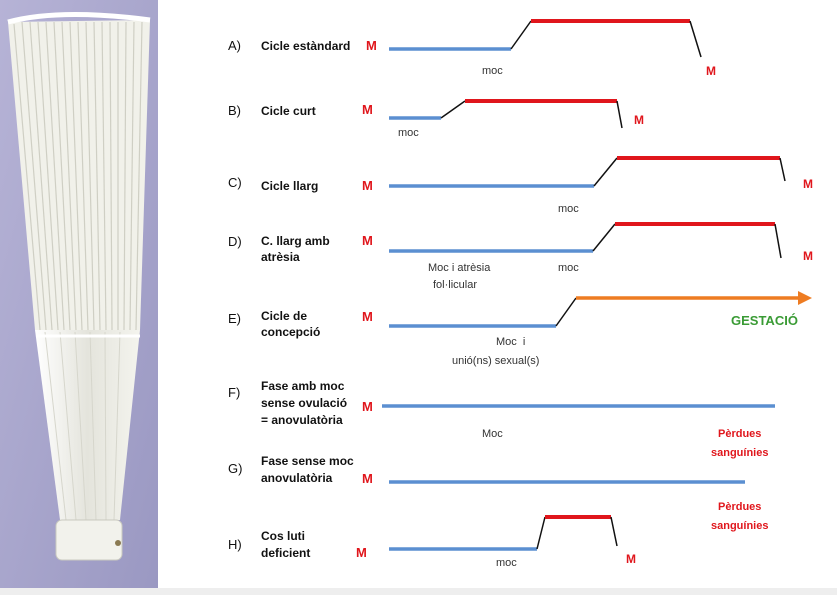  What do you see at coordinates (782, 169) in the screenshot?
I see `row-c-drop` at bounding box center [782, 169].